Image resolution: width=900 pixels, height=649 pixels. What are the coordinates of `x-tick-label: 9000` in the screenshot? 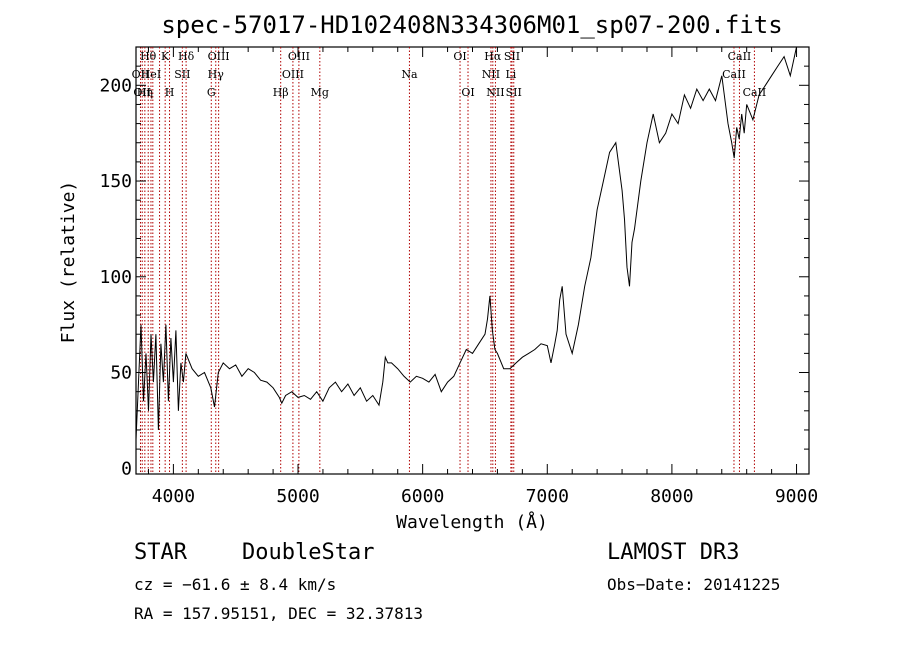 It's located at (796, 496).